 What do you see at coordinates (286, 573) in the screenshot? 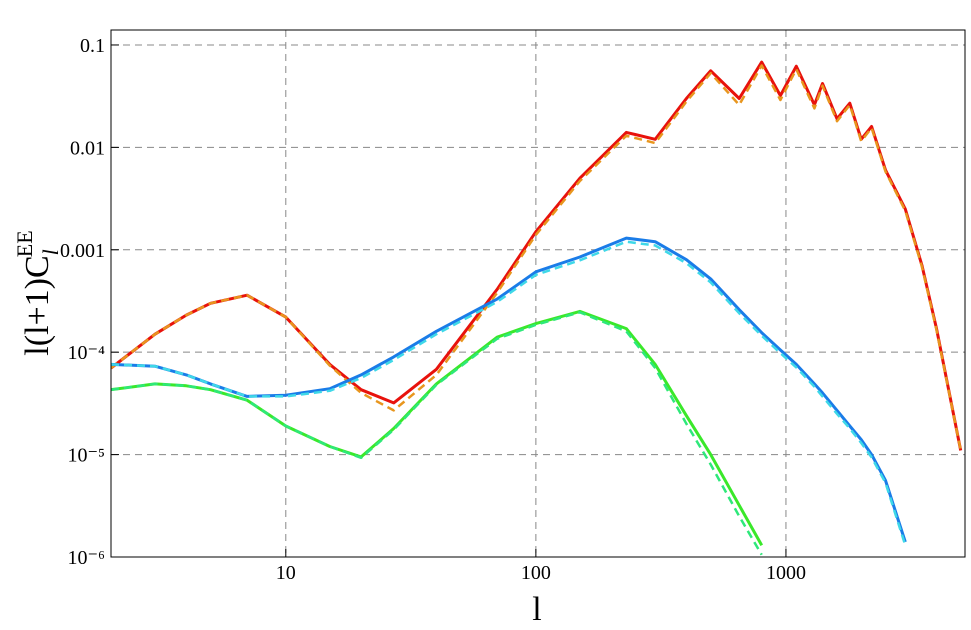
I see `x-tick-label: 10` at bounding box center [286, 573].